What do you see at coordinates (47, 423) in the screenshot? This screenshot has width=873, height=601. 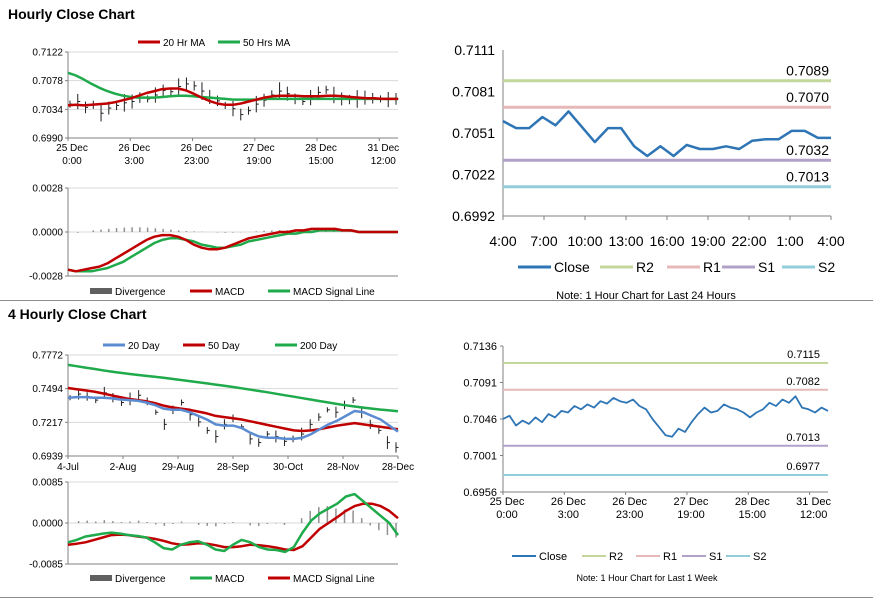 I see `four-hourly-price-y-tick-label: 0.7217` at bounding box center [47, 423].